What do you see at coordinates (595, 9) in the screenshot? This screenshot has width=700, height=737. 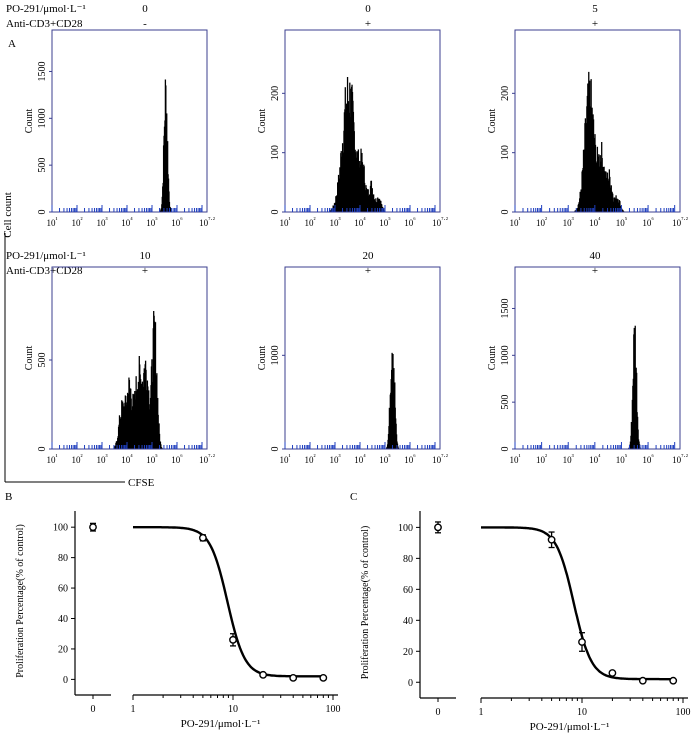 I see `concentration-label: 5` at bounding box center [595, 9].